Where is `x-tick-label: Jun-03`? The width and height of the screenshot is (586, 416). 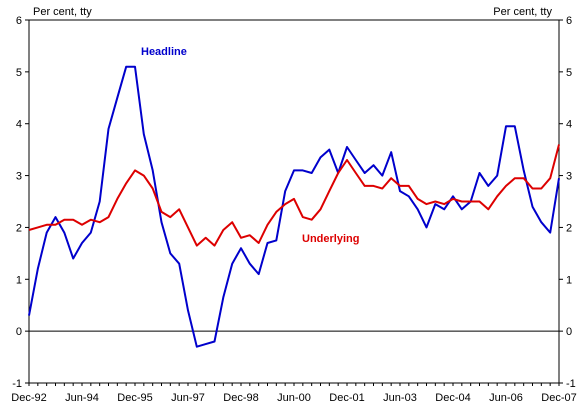 x-tick-label: Jun-03 is located at coordinates (400, 398).